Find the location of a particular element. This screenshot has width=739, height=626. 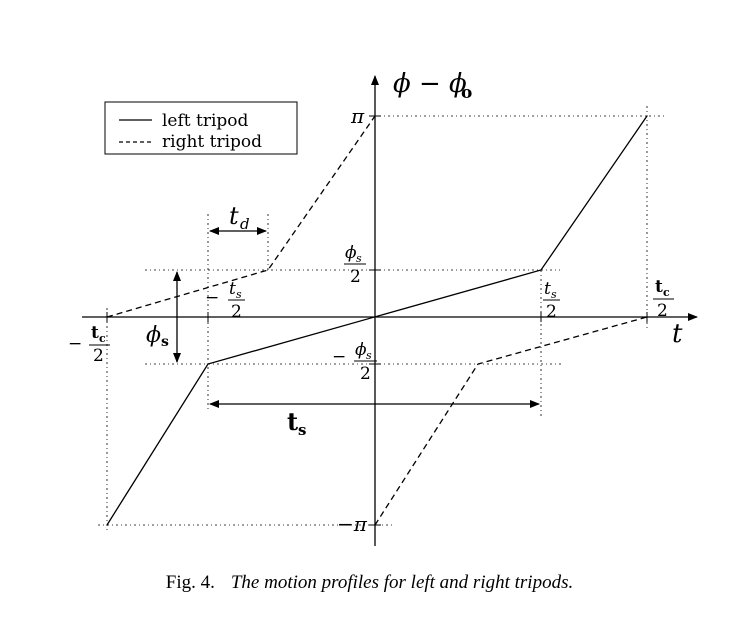

tick-tc-half: t c 2 is located at coordinates (663, 299).